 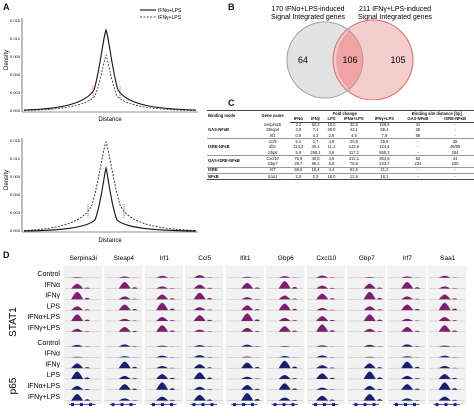 What do you see at coordinates (48, 343) in the screenshot?
I see `track-label: Control` at bounding box center [48, 343].